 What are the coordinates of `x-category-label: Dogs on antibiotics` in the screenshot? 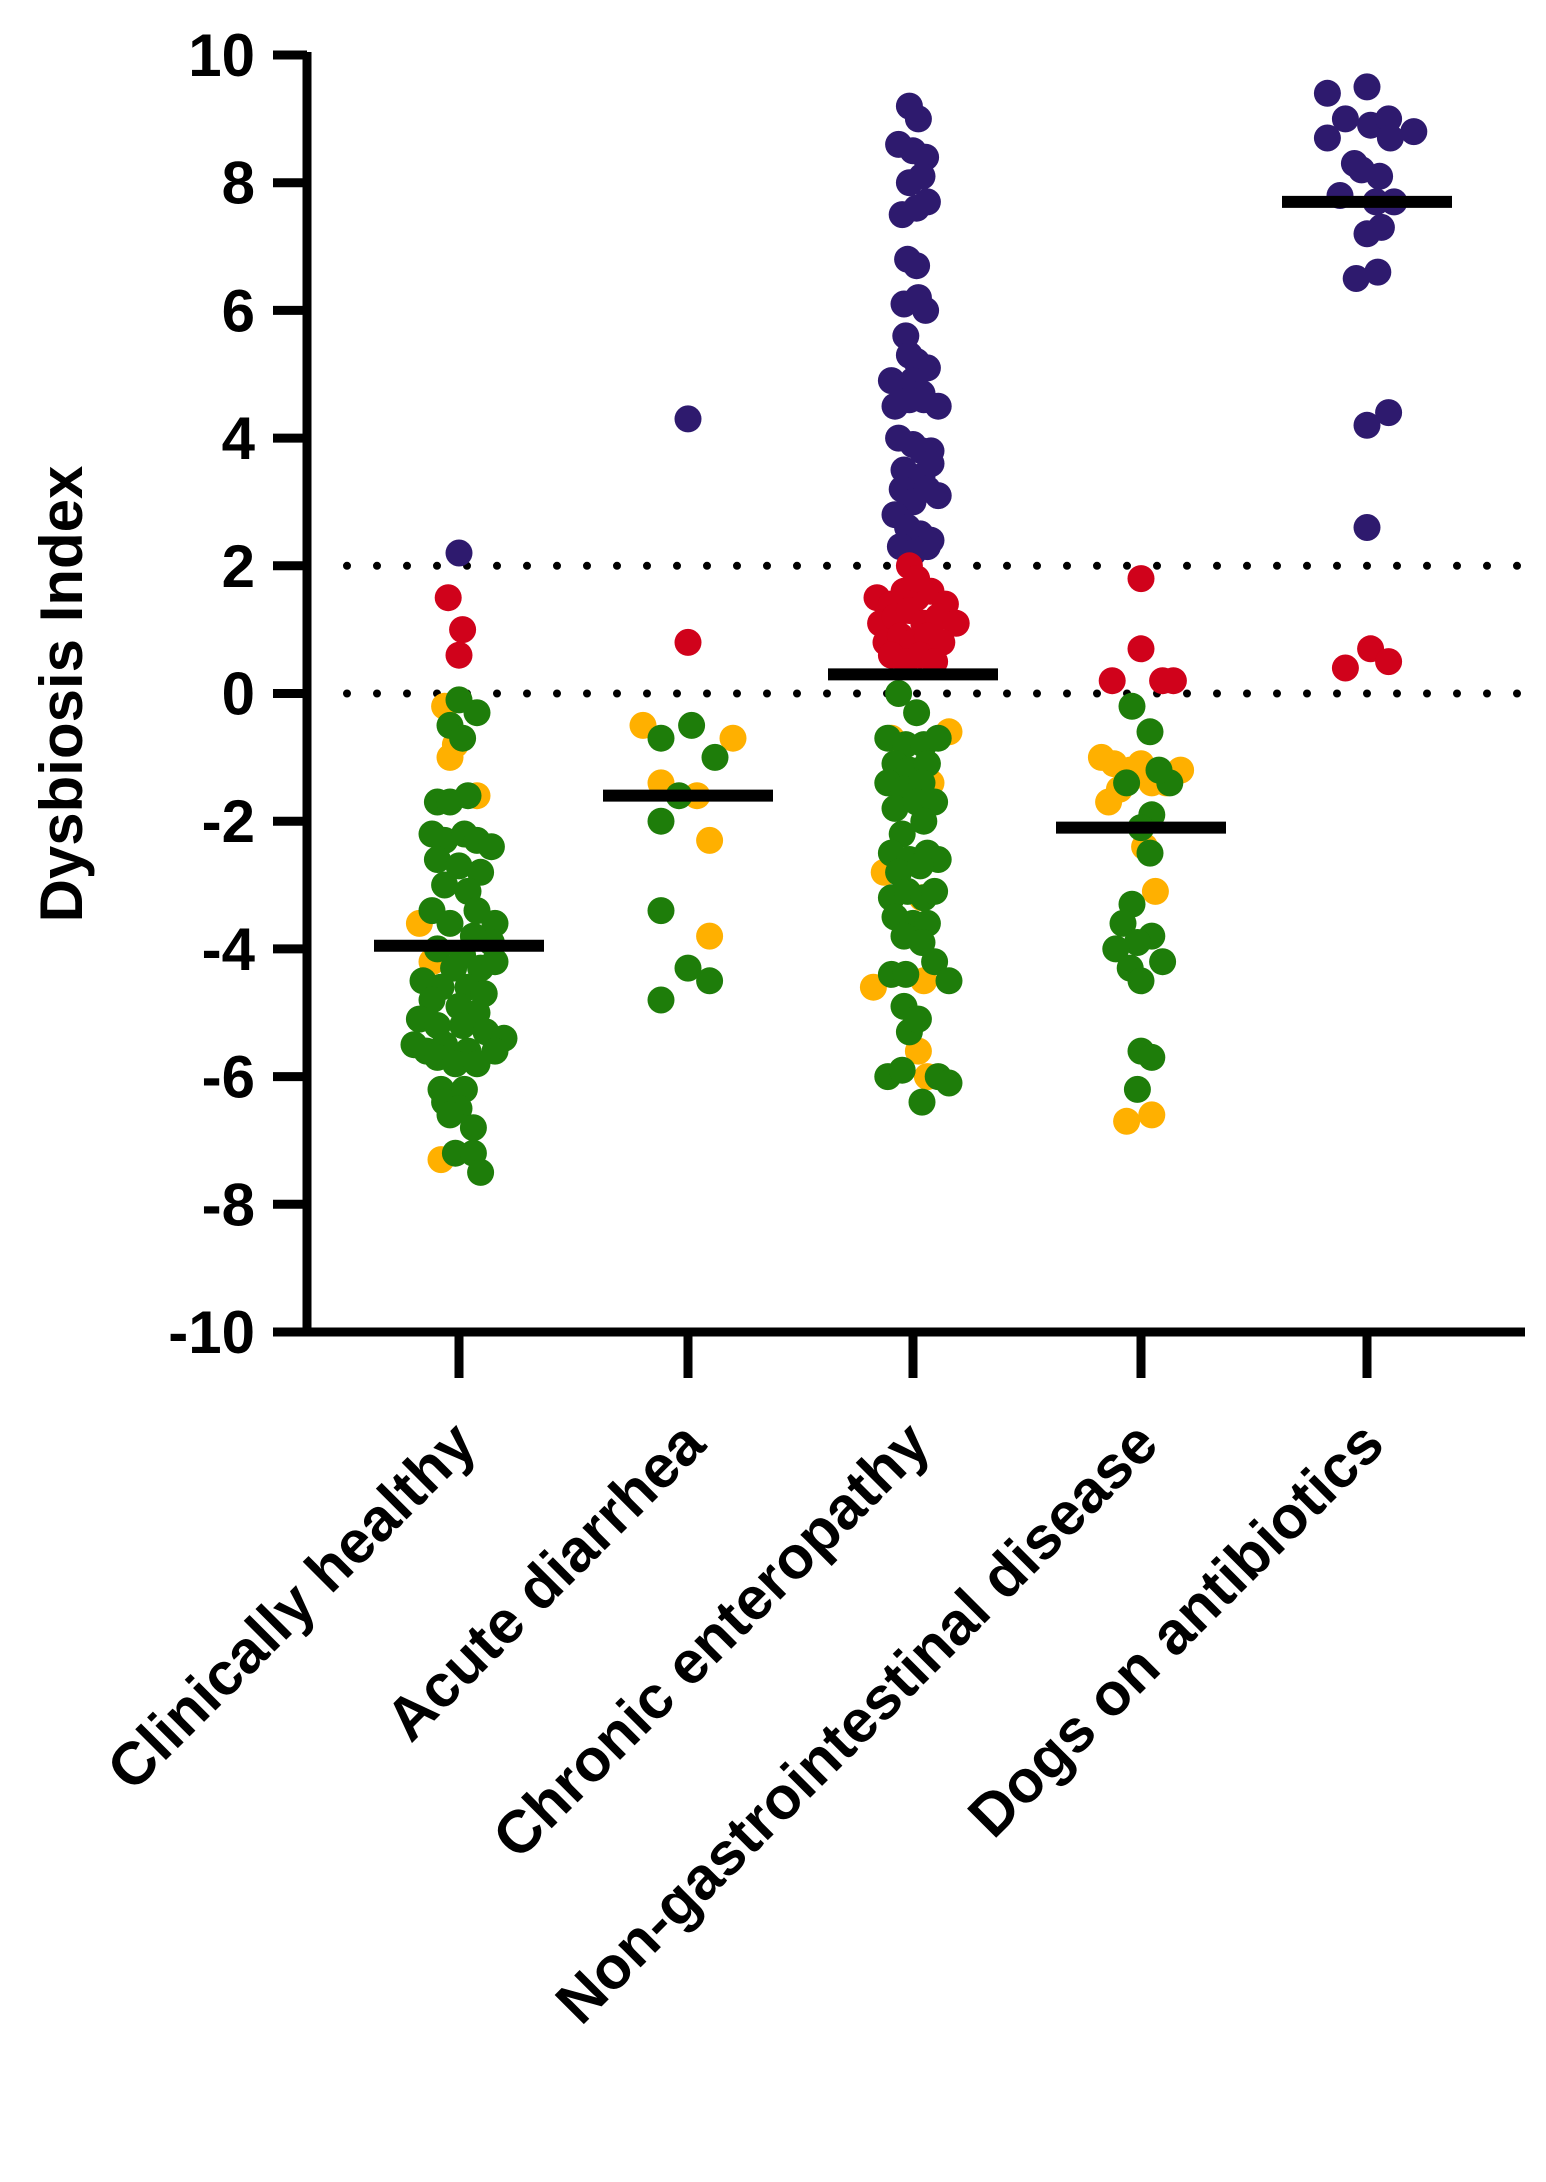 It's located at (1175, 1629).